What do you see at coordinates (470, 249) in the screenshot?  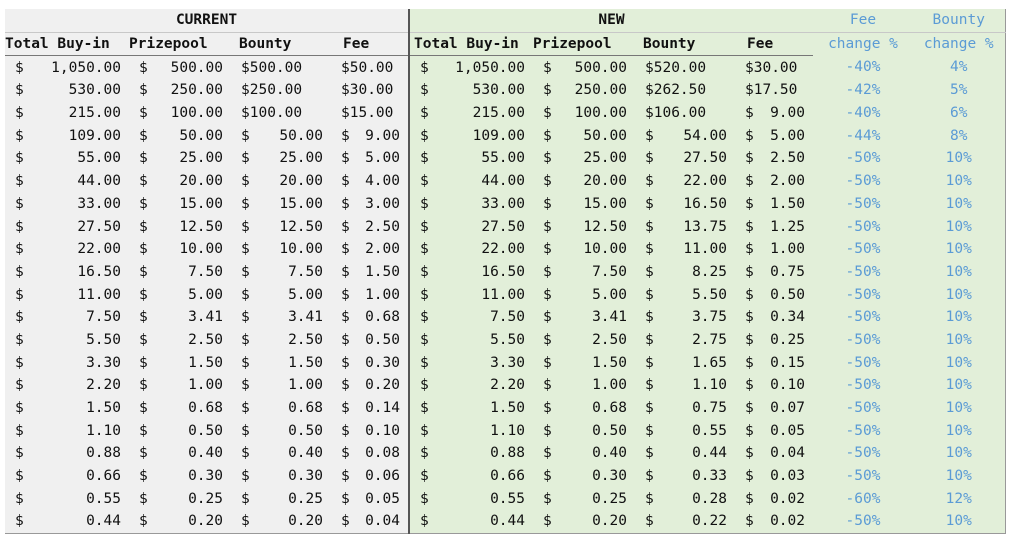 I see `new-total-buyin-cell: $22.00` at bounding box center [470, 249].